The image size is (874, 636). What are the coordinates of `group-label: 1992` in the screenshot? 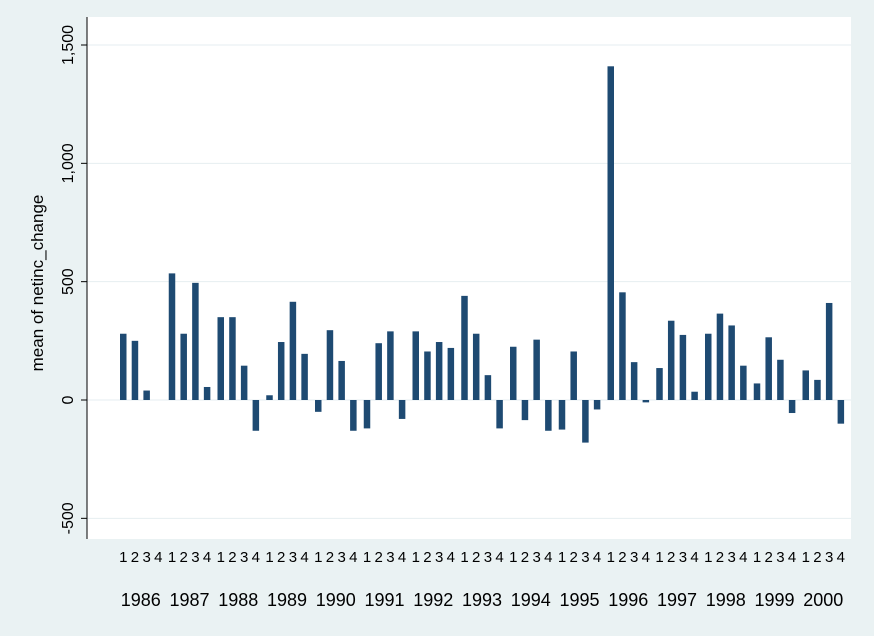 It's located at (433, 600).